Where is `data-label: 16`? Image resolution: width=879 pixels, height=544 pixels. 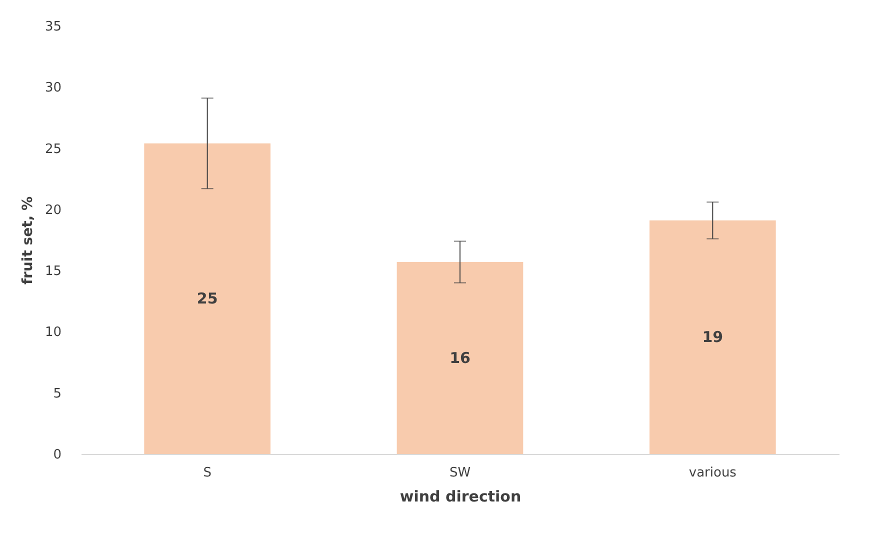
data-label: 16 is located at coordinates (460, 358).